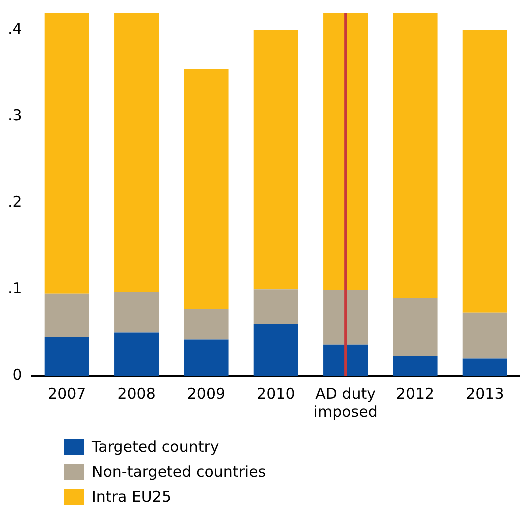 The width and height of the screenshot is (524, 515). Describe the element at coordinates (415, 393) in the screenshot. I see `x-tick-label: 2012` at that location.